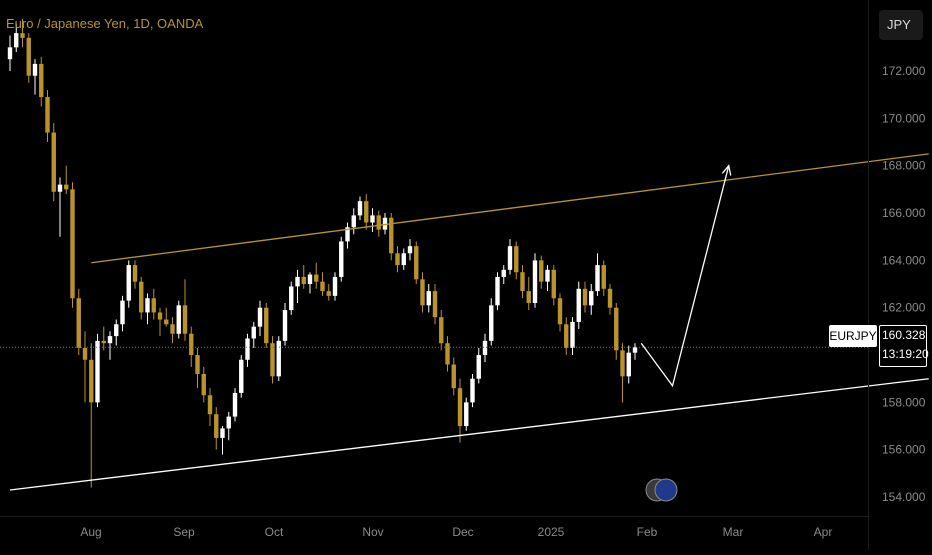 The width and height of the screenshot is (932, 555). Describe the element at coordinates (666, 490) in the screenshot. I see `eu-flag-event-icon` at that location.